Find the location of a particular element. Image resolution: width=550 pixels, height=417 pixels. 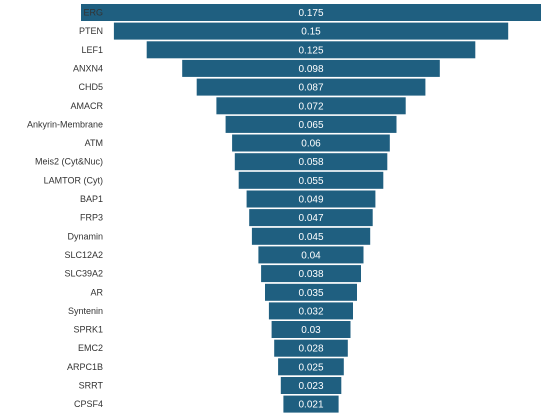

category-label-slc12a2: SLC12A2 is located at coordinates (83, 255).